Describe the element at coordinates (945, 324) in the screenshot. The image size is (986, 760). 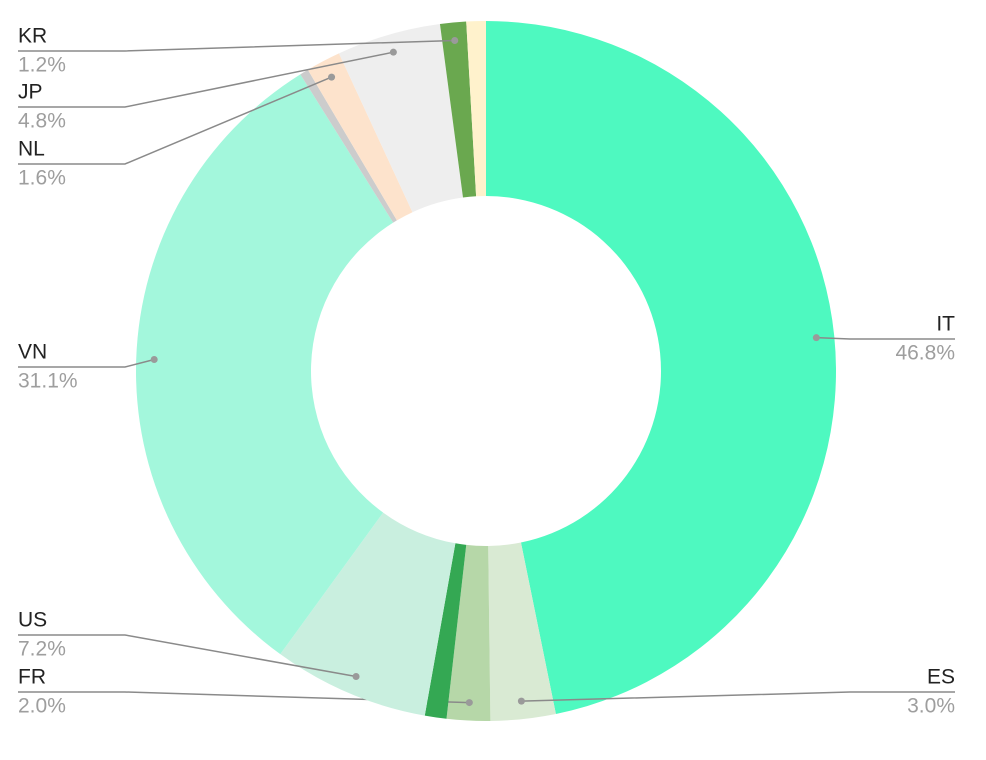
I see `slice-label: IT` at that location.